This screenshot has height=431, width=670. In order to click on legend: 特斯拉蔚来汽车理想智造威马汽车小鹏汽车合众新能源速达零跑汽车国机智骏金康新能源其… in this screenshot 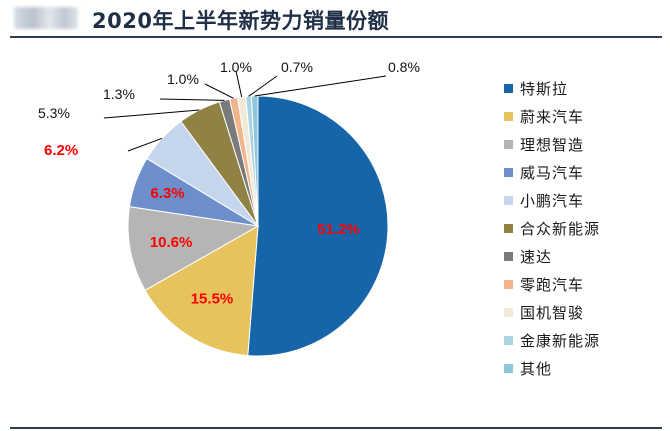, I will do `click(552, 228)`.